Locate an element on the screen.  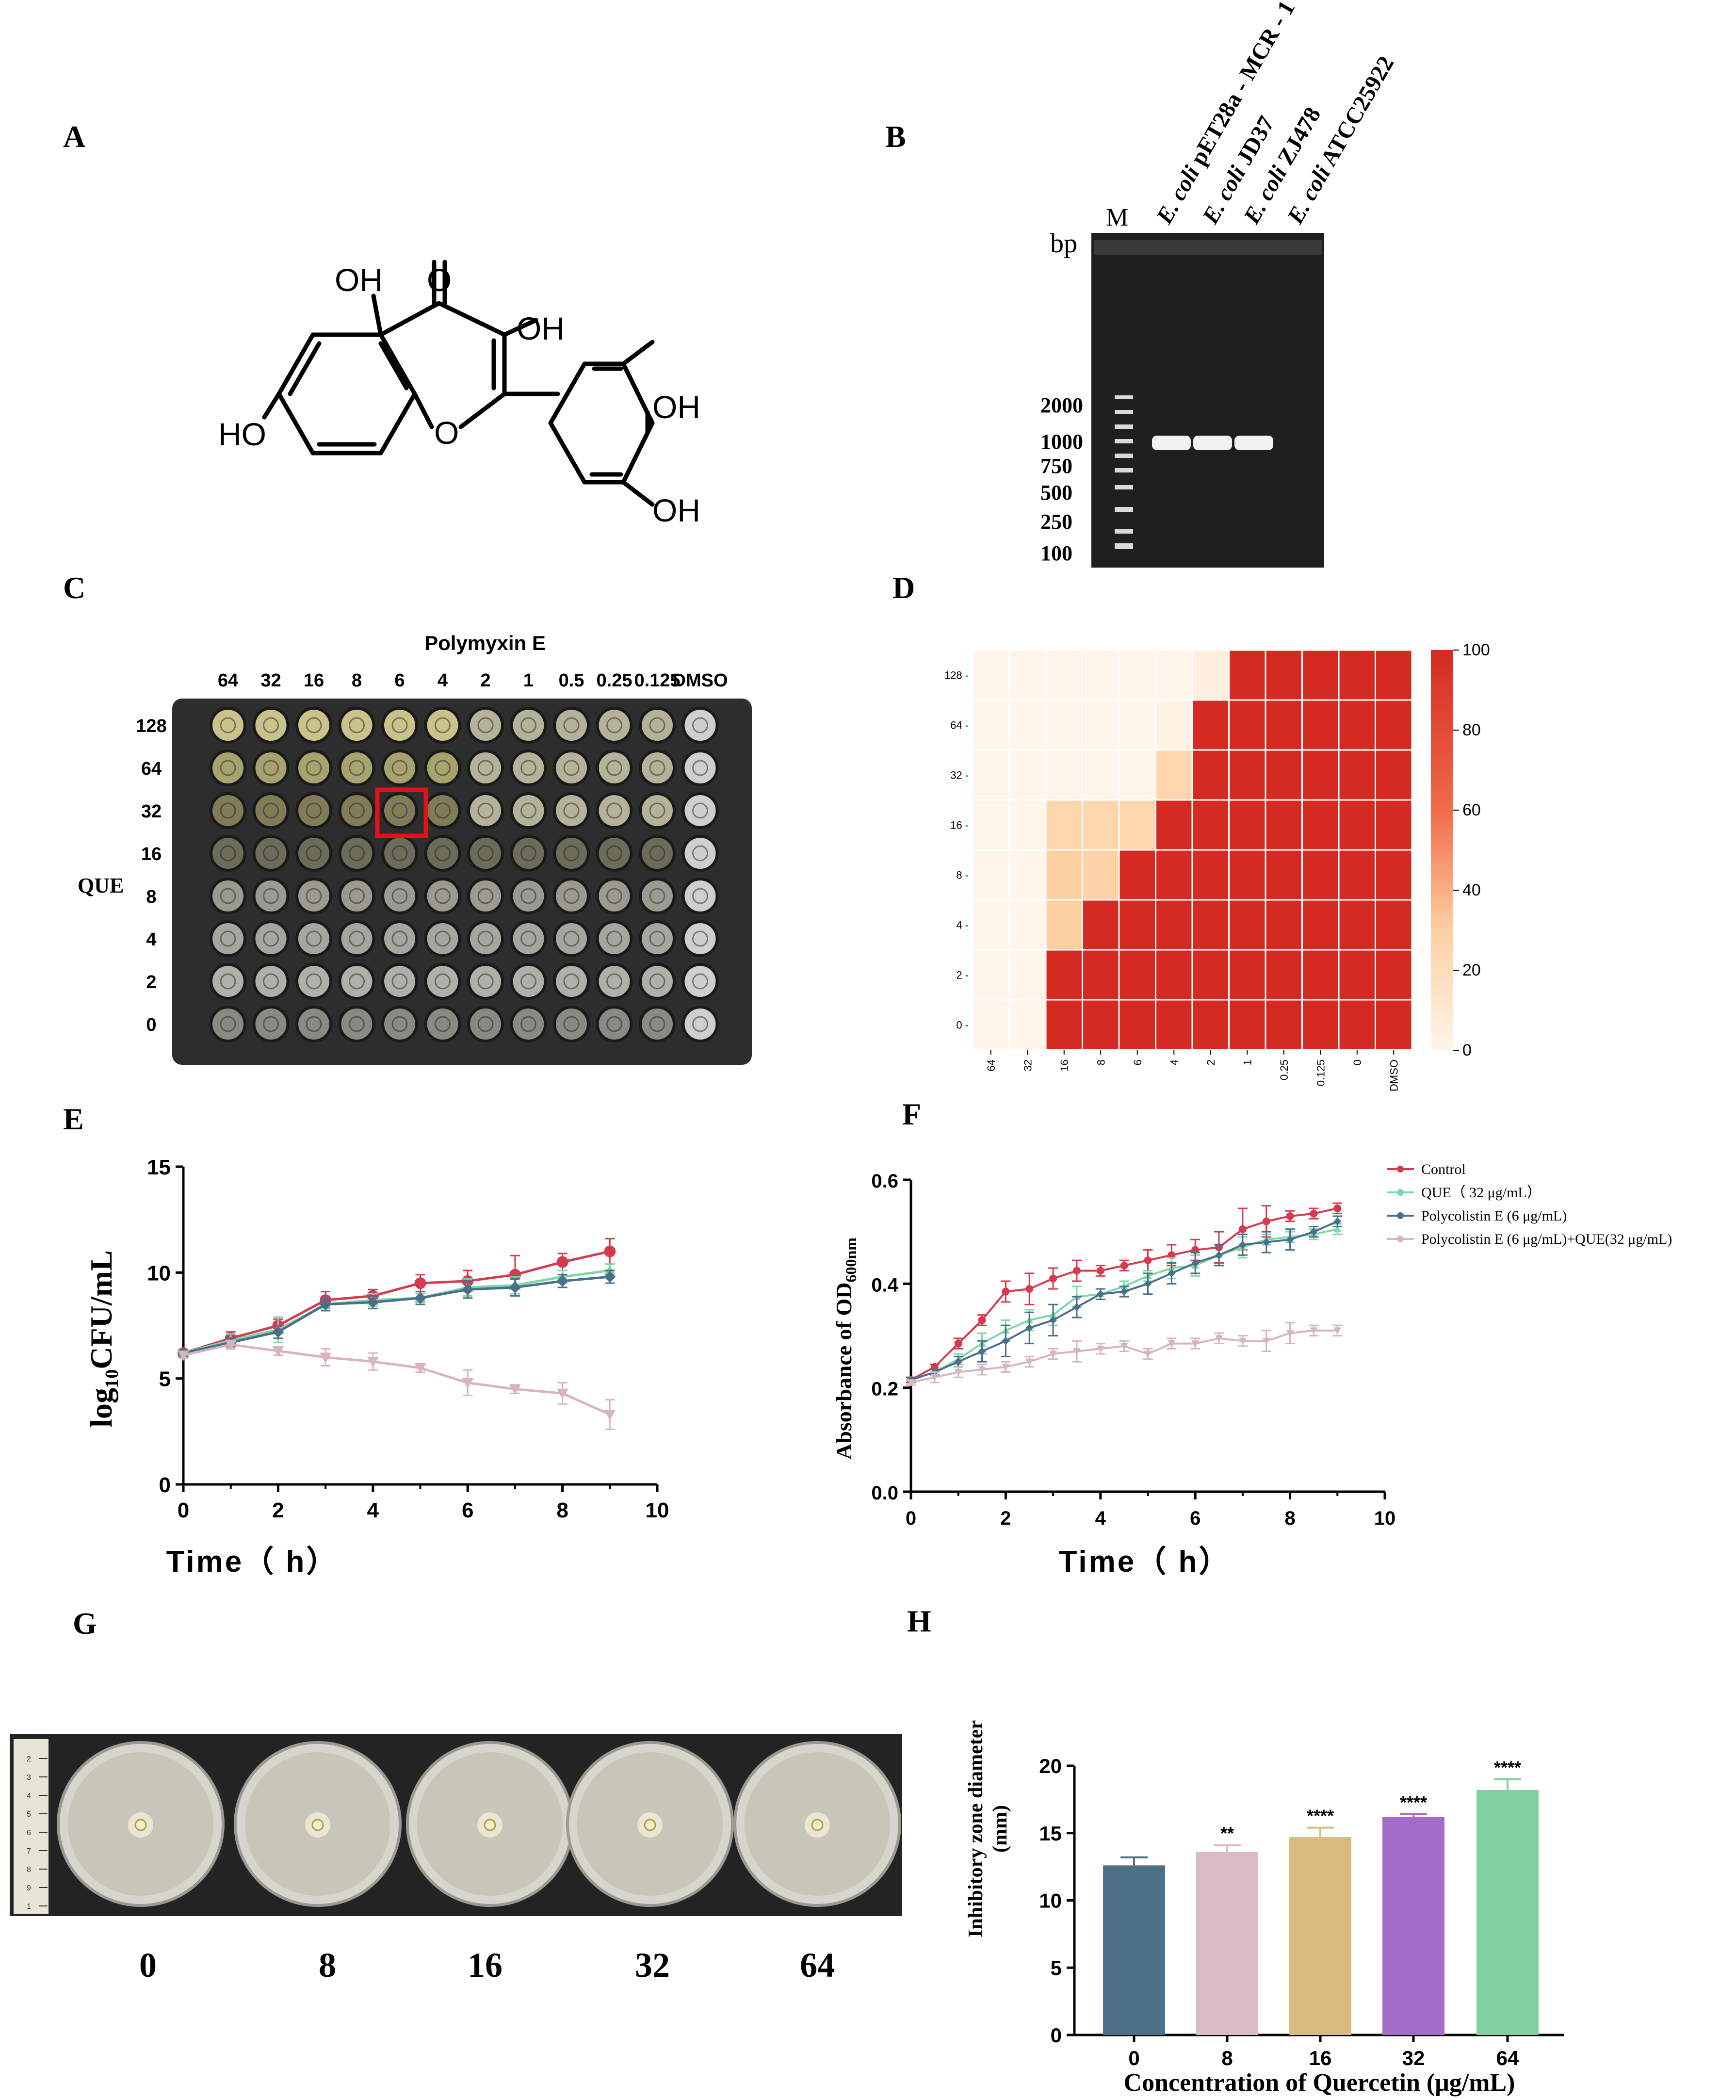
dishes-panel: 2 3 4 5 6 7 8 9 1 0 8 16 32 64 is located at coordinates (456, 1859).